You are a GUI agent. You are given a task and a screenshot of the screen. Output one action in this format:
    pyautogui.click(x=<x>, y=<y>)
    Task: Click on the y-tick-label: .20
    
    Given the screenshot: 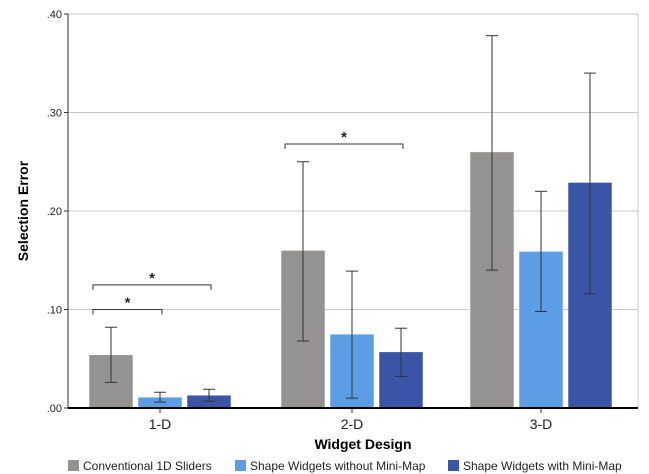 What is the action you would take?
    pyautogui.click(x=54, y=212)
    